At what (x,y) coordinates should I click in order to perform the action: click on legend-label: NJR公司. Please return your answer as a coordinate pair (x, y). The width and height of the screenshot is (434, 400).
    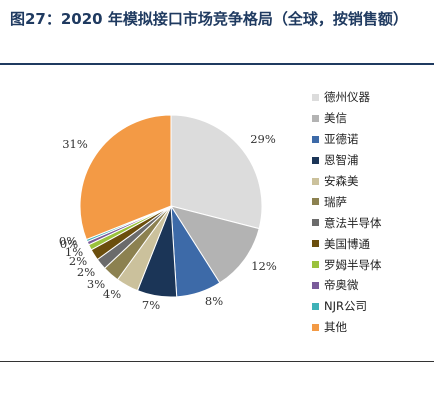
    Looking at the image, I should click on (345, 306).